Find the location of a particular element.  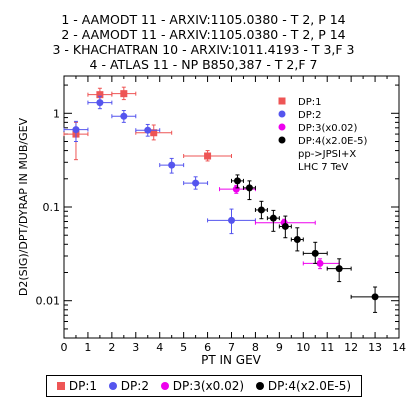

x-tick-label: 1 is located at coordinates (87, 347).